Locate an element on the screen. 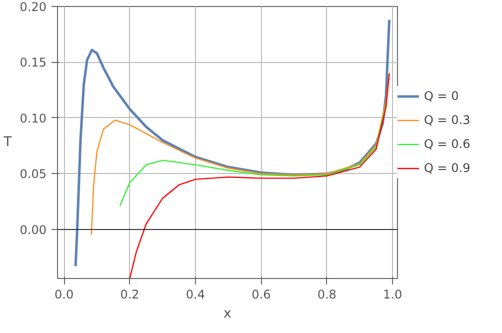  y-tick-label: 0.20 is located at coordinates (33, 7).